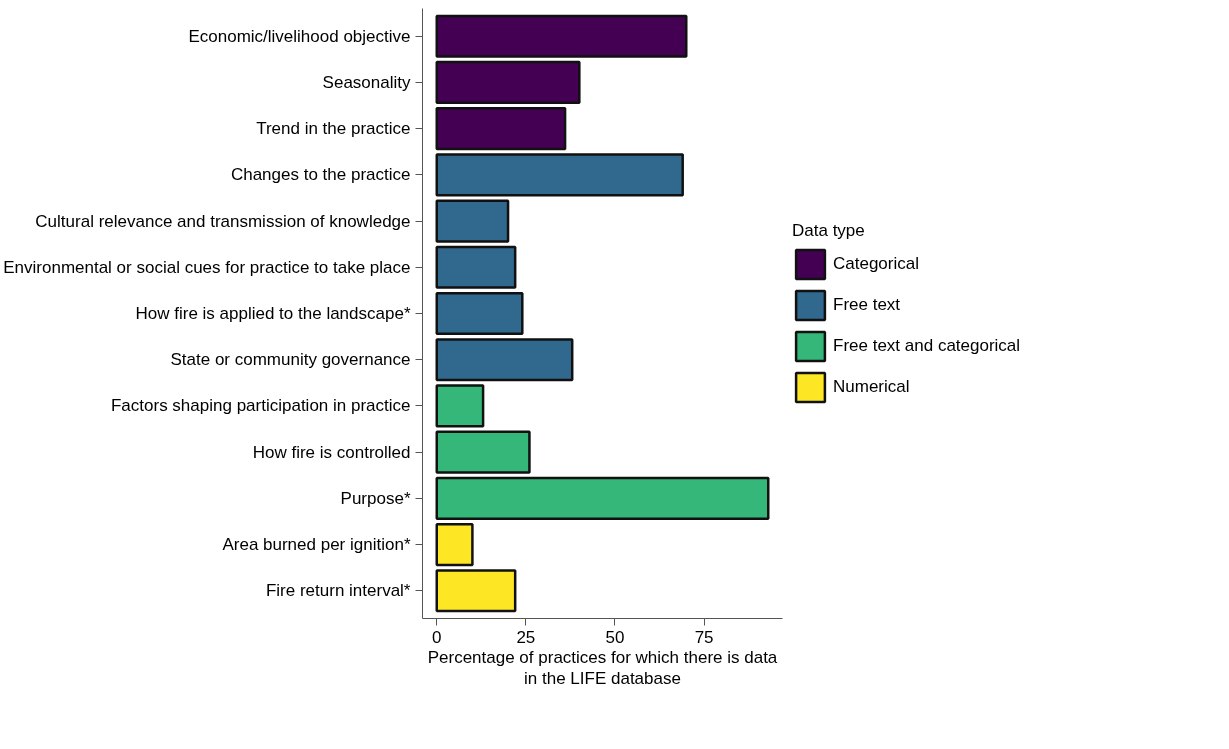  What do you see at coordinates (615, 637) in the screenshot?
I see `x-tick-label: 50` at bounding box center [615, 637].